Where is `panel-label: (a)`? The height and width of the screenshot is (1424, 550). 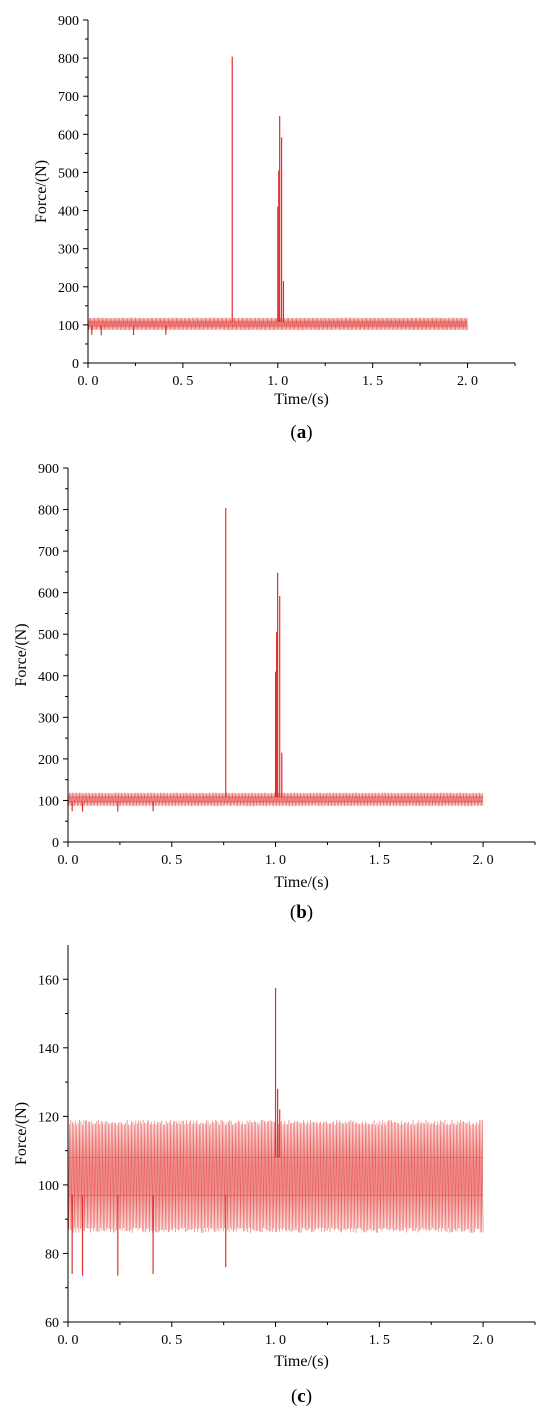
panel-label: (a) is located at coordinates (301, 432).